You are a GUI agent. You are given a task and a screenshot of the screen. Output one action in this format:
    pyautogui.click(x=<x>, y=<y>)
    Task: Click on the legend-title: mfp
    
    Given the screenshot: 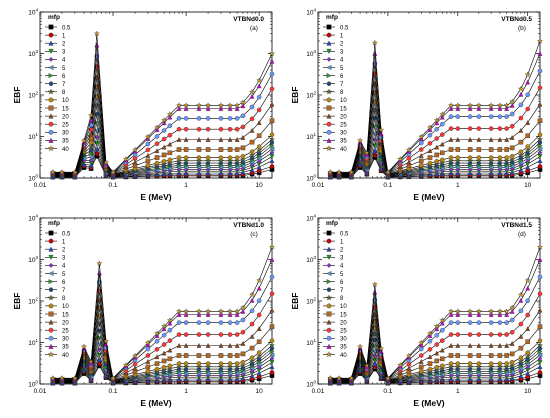 What is the action you would take?
    pyautogui.click(x=54, y=223)
    